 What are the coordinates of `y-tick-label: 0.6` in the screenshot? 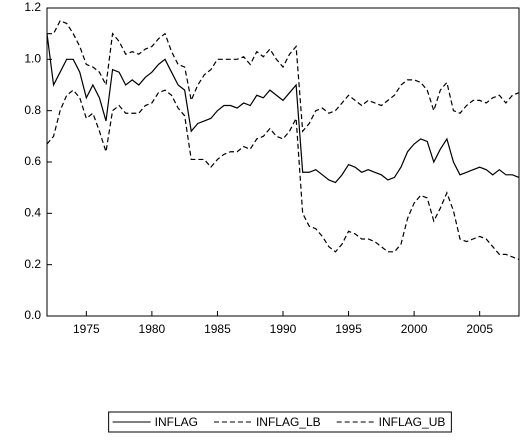 It's located at (32, 161).